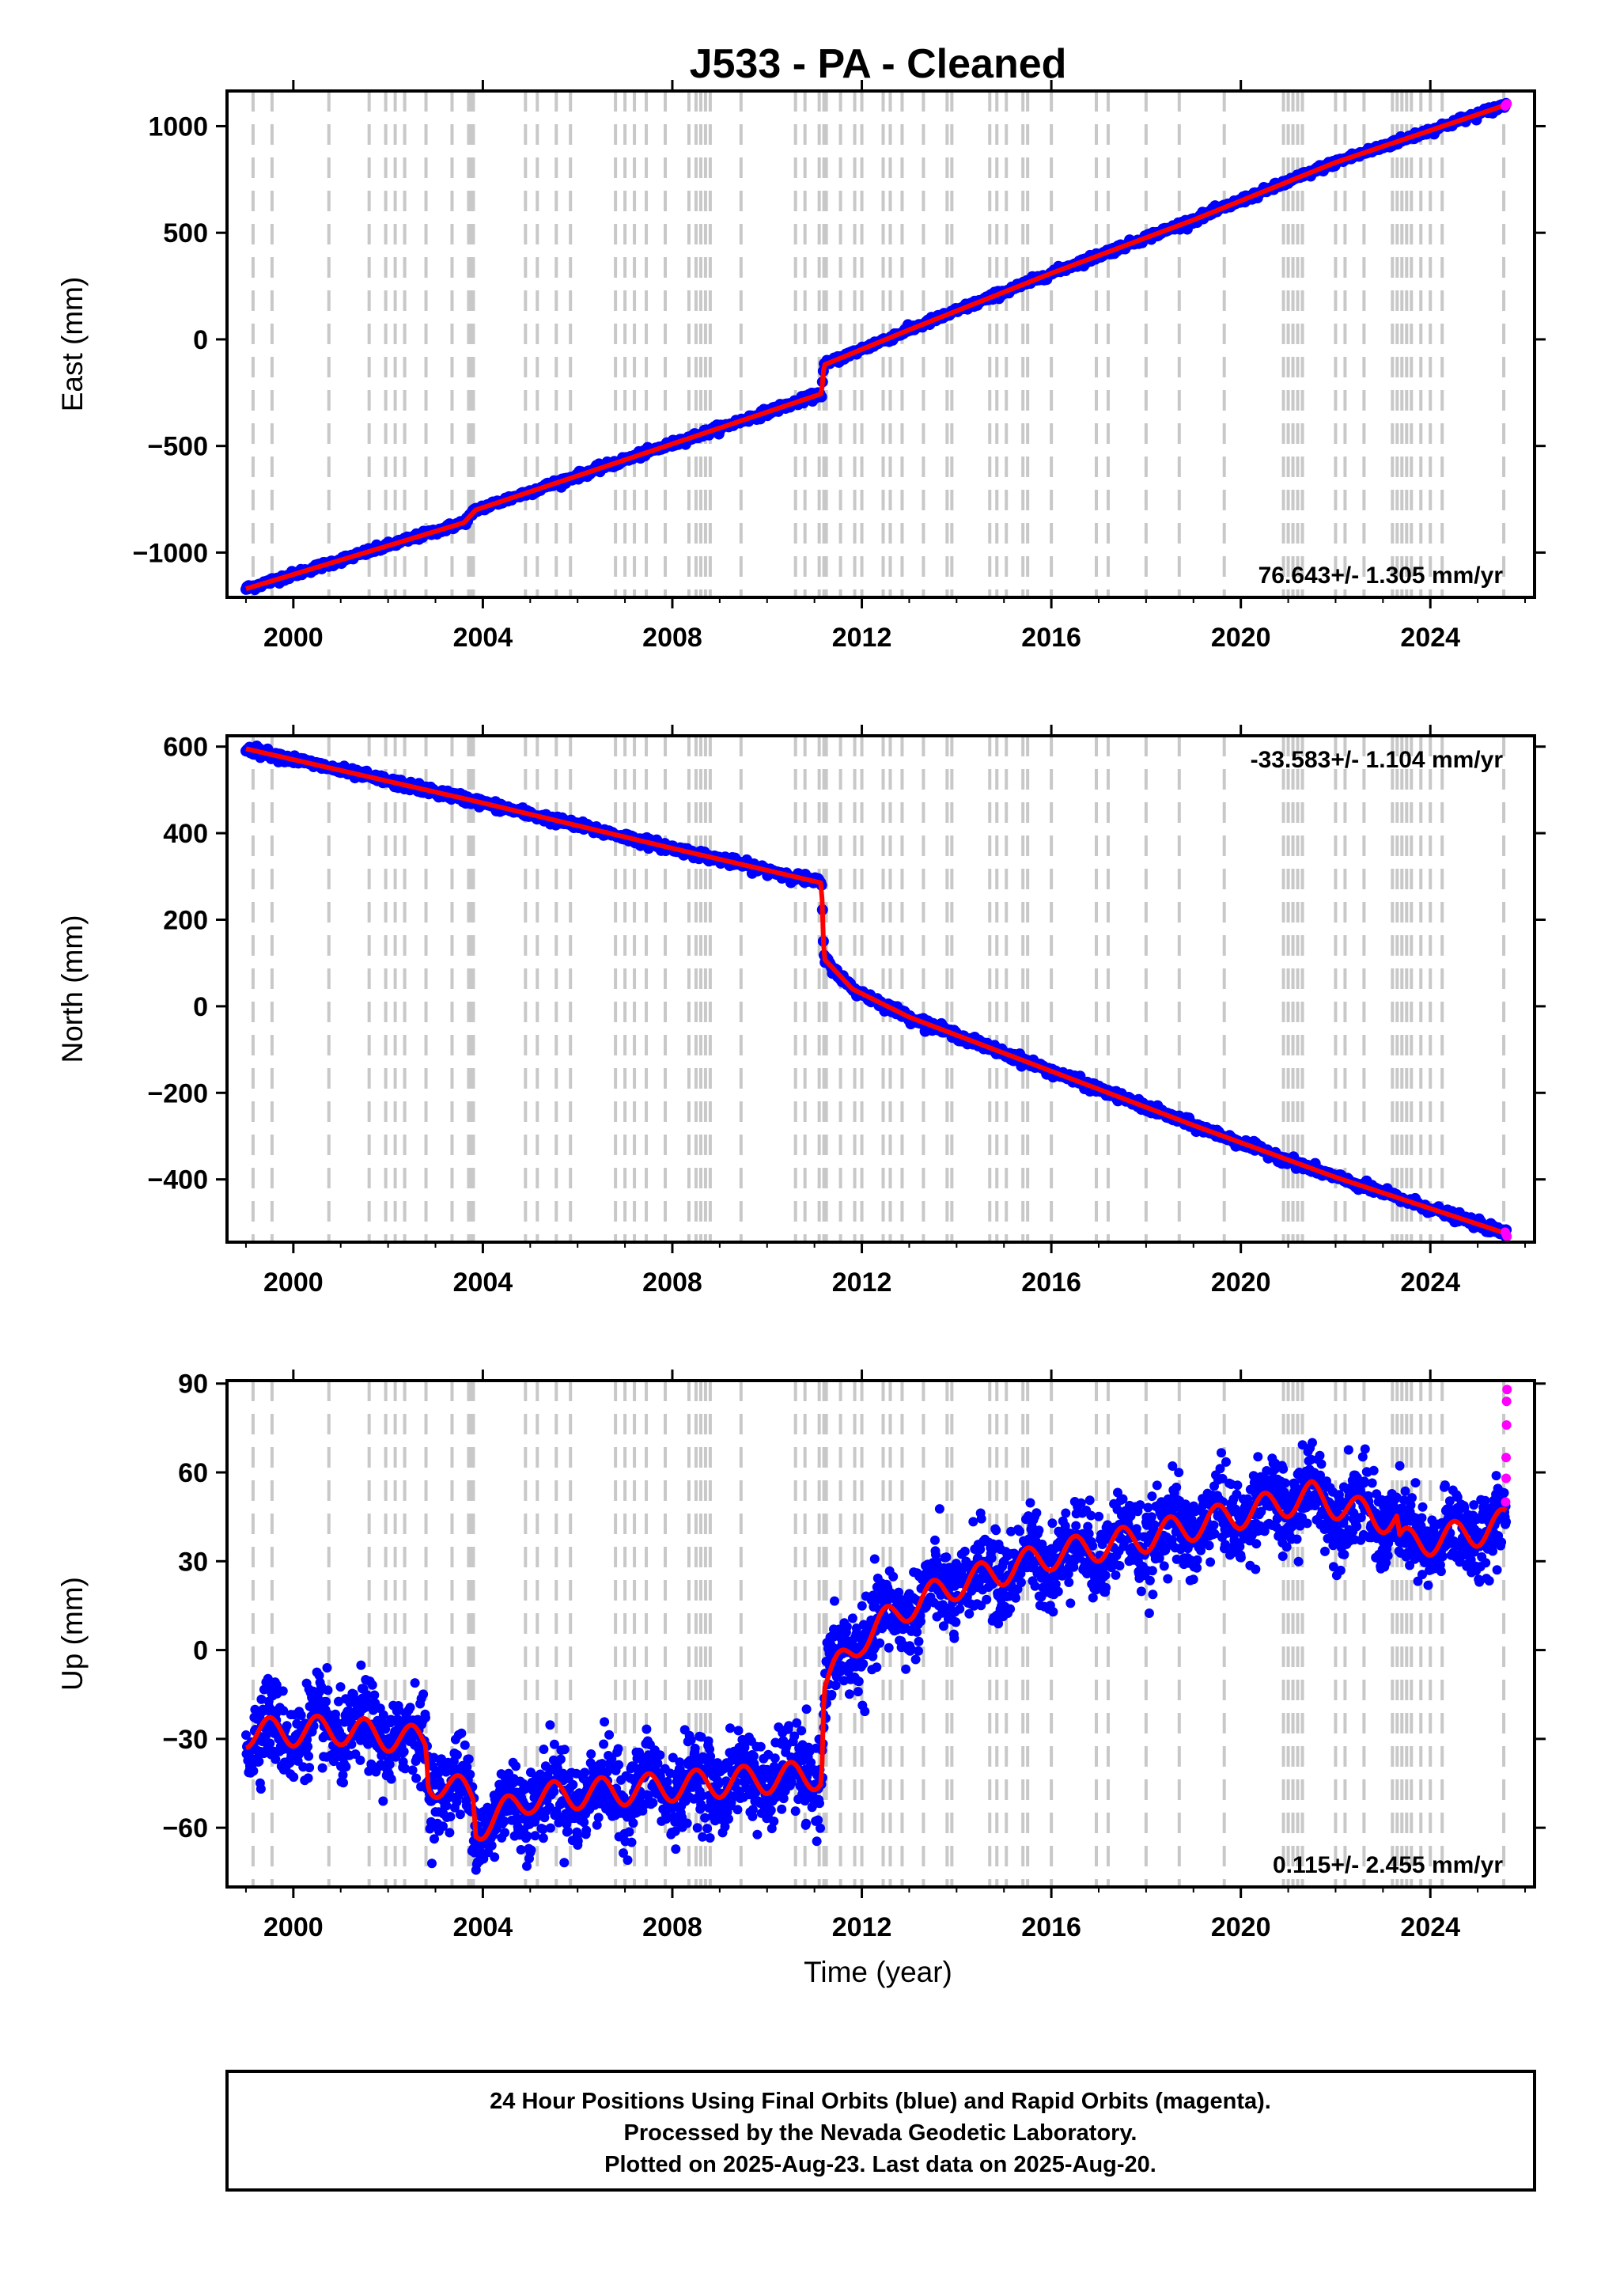  Describe the element at coordinates (193, 1473) in the screenshot. I see `up-y-tick-label-4: 60` at that location.